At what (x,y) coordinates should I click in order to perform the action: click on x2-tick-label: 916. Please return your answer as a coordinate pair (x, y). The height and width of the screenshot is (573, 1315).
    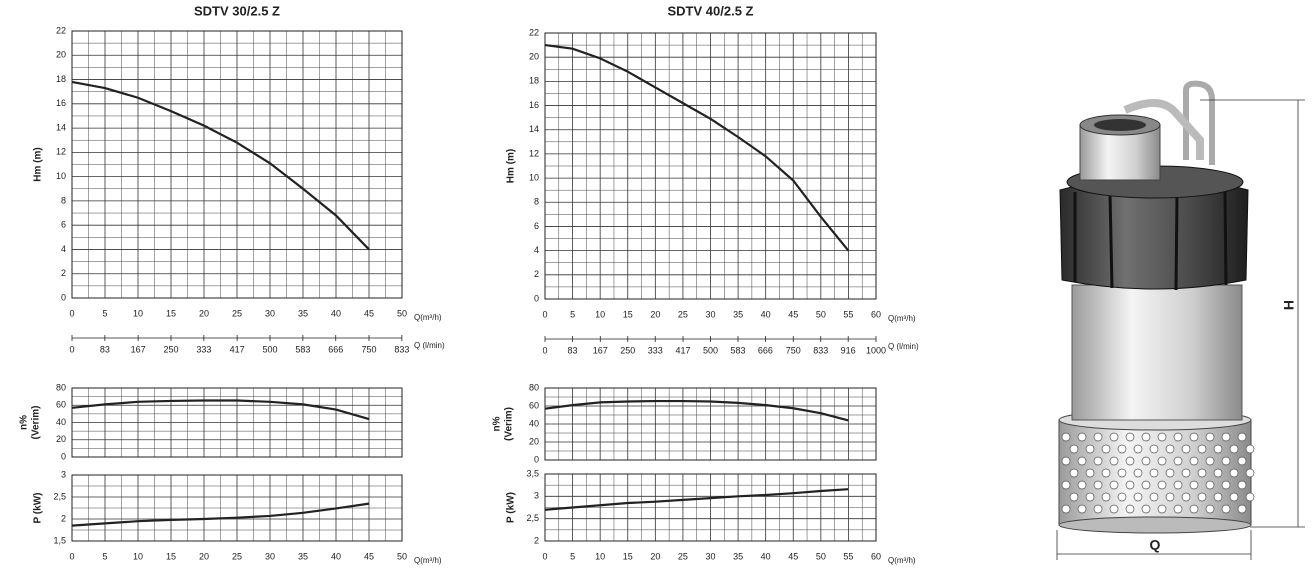
    Looking at the image, I should click on (848, 350).